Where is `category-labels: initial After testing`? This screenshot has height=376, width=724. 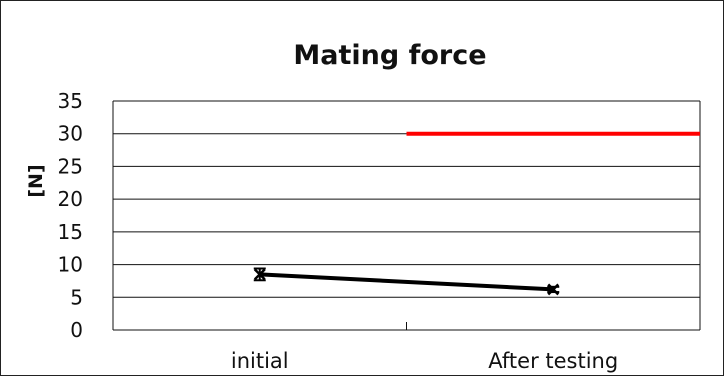
category-labels: initial After testing is located at coordinates (424, 361).